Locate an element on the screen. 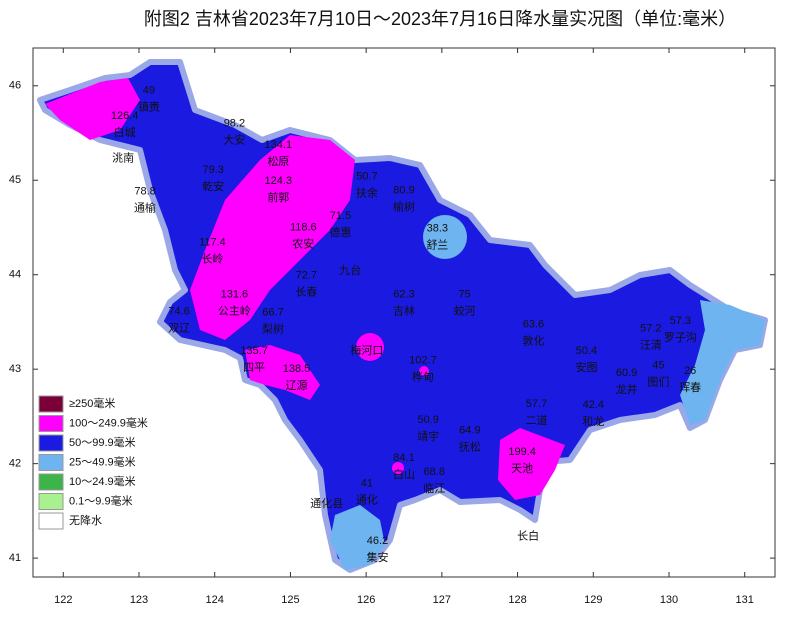  station-value: 49 is located at coordinates (149, 90).